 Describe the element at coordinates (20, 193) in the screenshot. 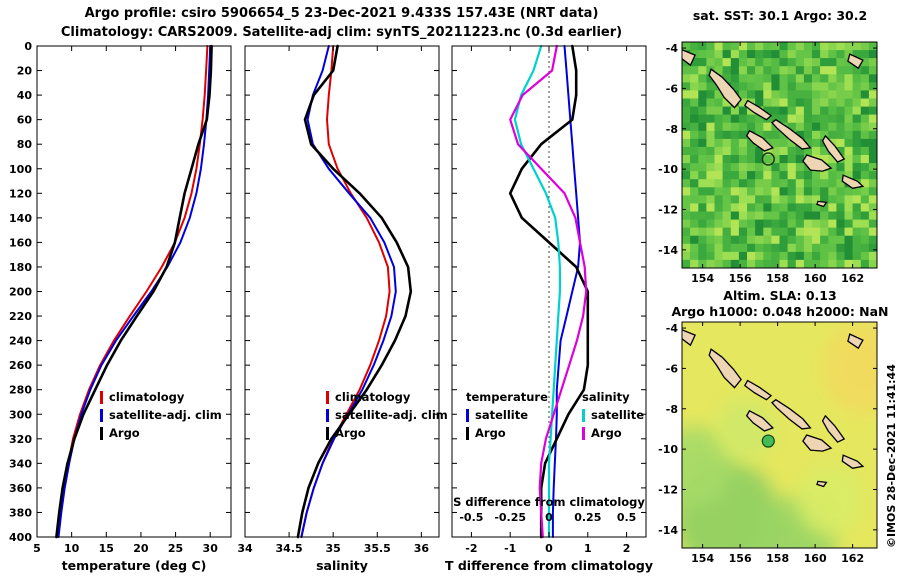

I see `svg-text: 120` at that location.